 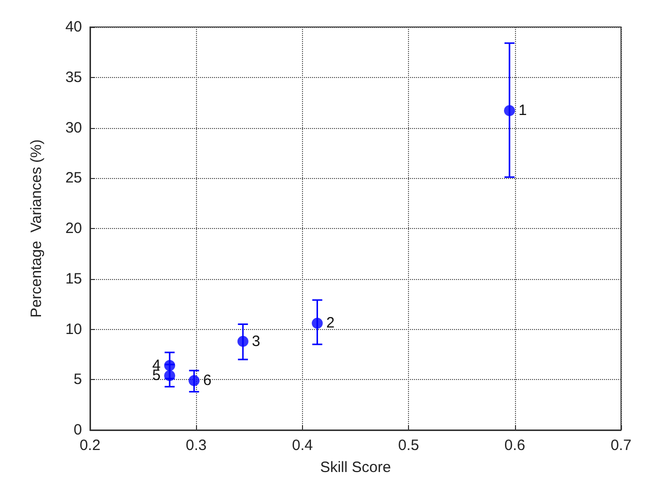 What do you see at coordinates (522, 111) in the screenshot?
I see `annotation: 1` at bounding box center [522, 111].